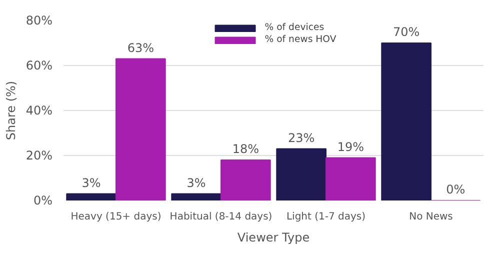 The width and height of the screenshot is (491, 277). I want to click on y-tick-label: 80%, so click(39, 21).